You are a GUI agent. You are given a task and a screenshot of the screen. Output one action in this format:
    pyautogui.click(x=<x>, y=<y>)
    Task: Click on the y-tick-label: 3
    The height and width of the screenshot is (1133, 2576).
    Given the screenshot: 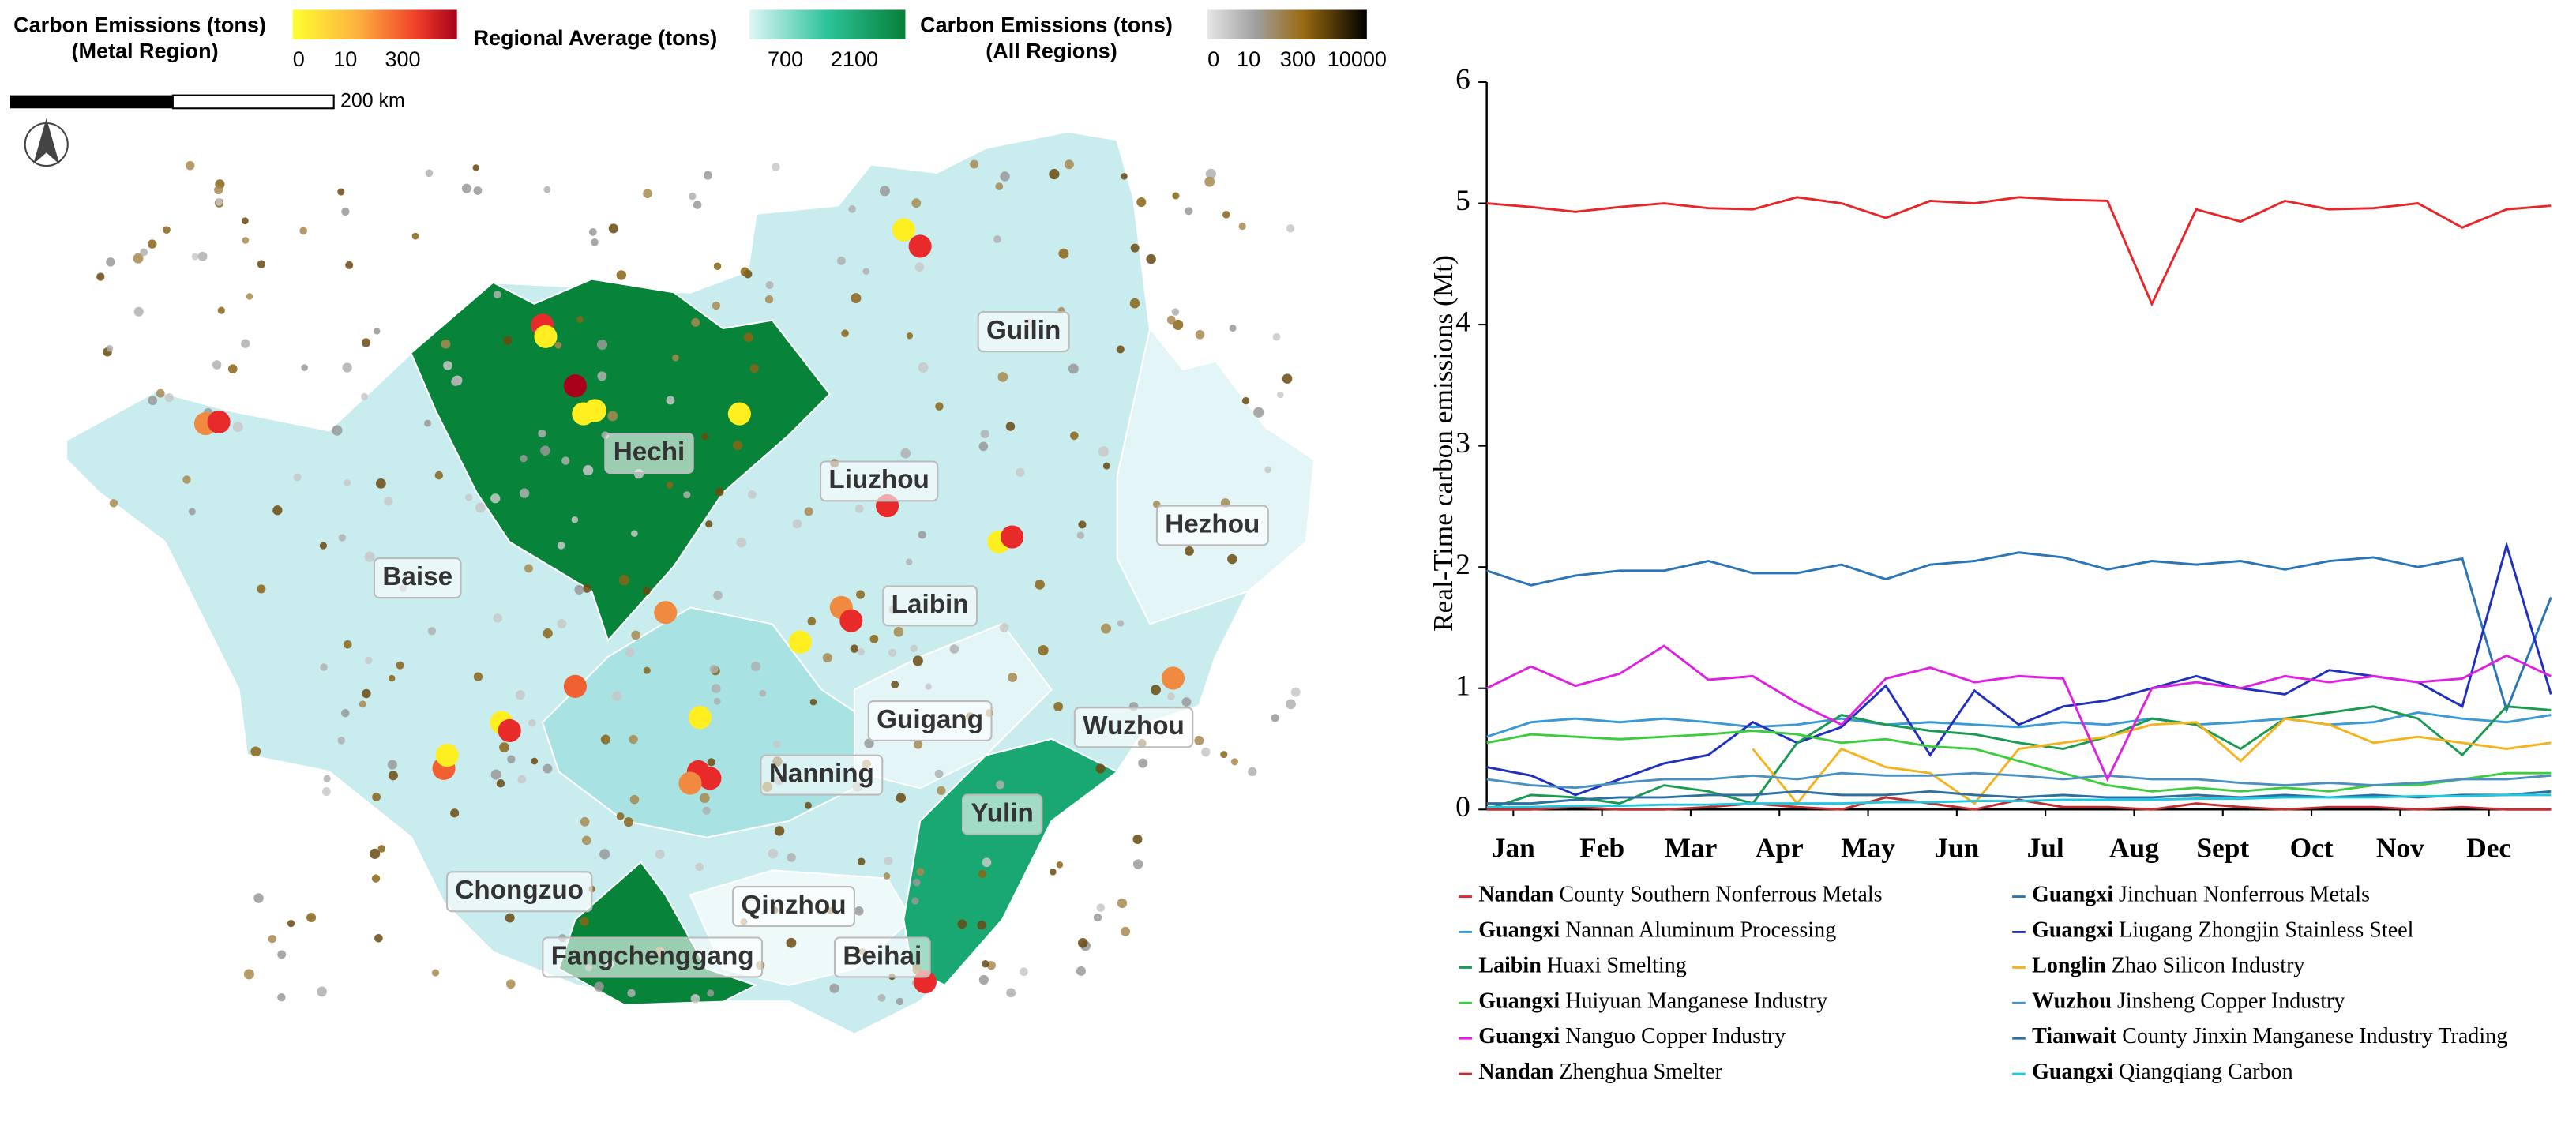 What is the action you would take?
    pyautogui.click(x=1462, y=443)
    